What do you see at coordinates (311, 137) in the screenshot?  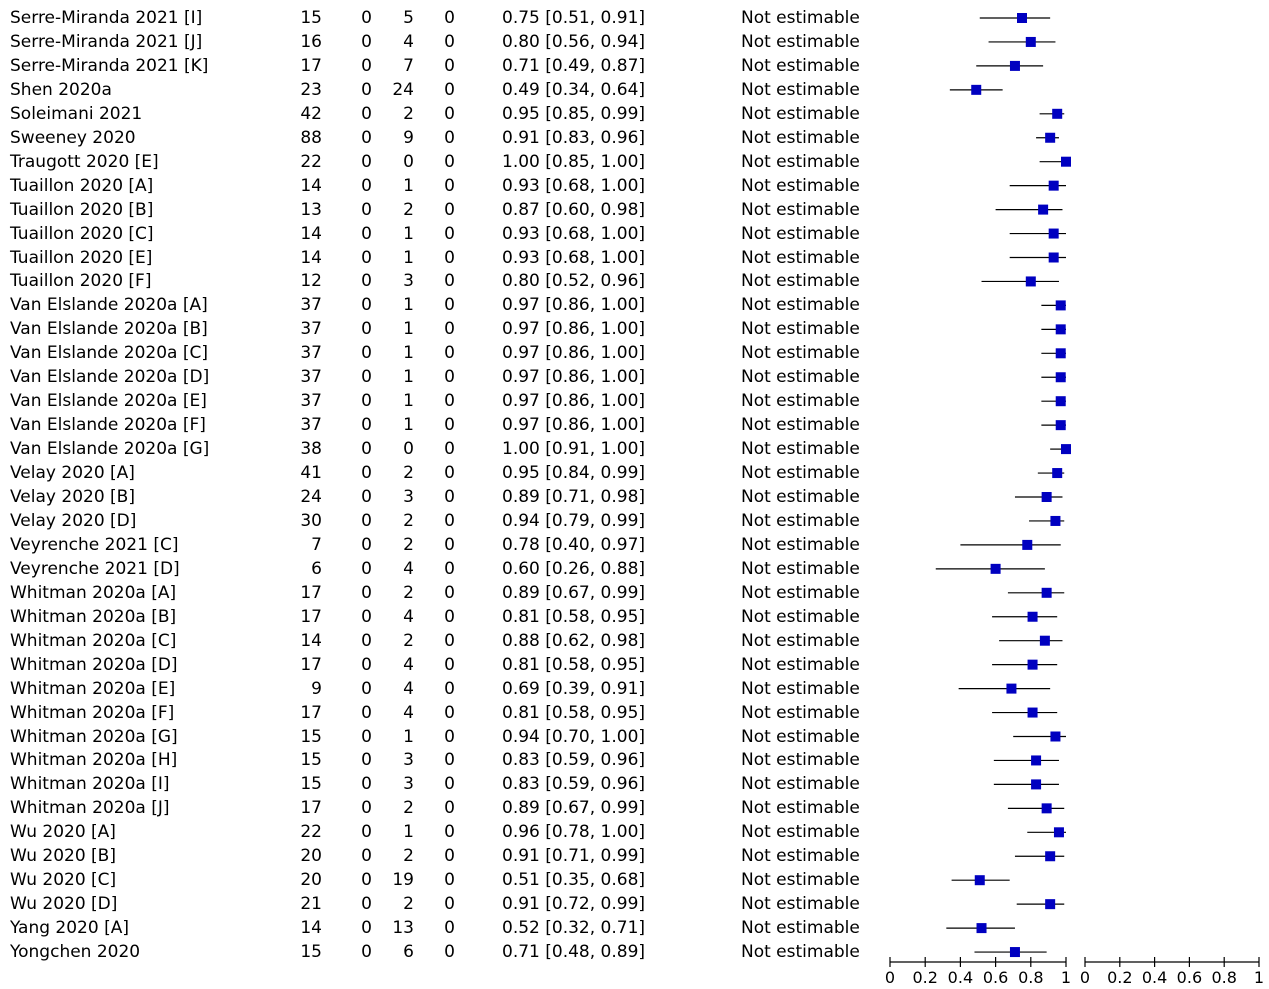 I see `tp-value: 88` at bounding box center [311, 137].